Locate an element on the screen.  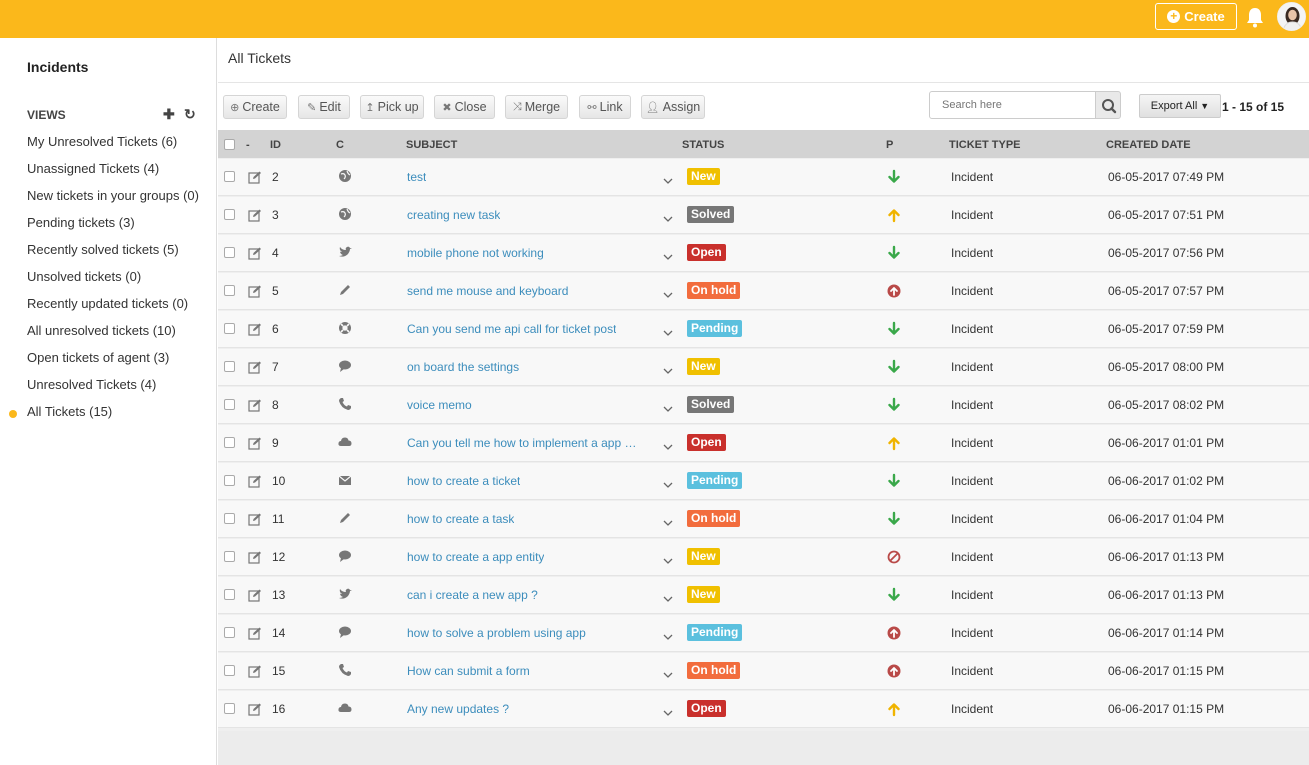
create-ticket-button: ⊕ Create is located at coordinates (255, 107).